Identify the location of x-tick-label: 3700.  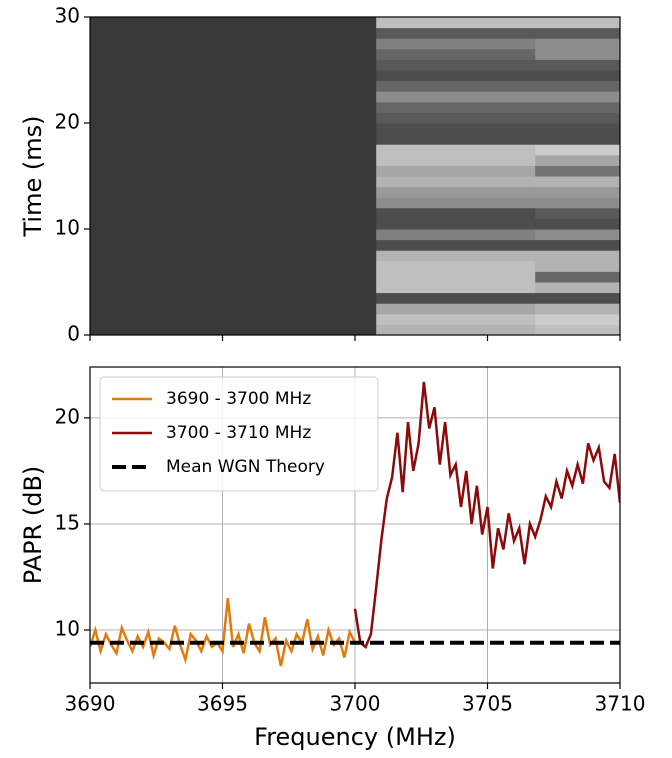
(355, 704).